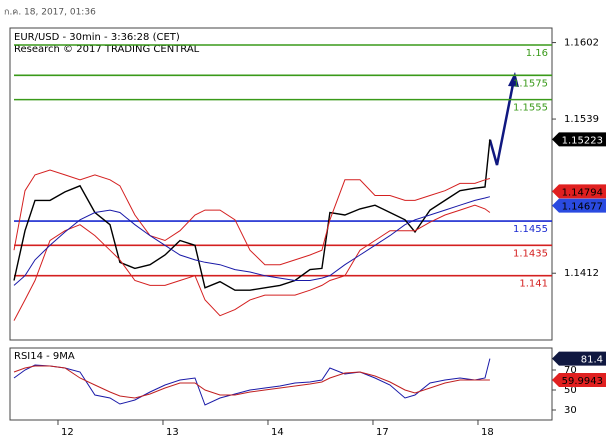 This screenshot has height=447, width=608. Describe the element at coordinates (501, 124) in the screenshot. I see `forecast-arrow` at that location.